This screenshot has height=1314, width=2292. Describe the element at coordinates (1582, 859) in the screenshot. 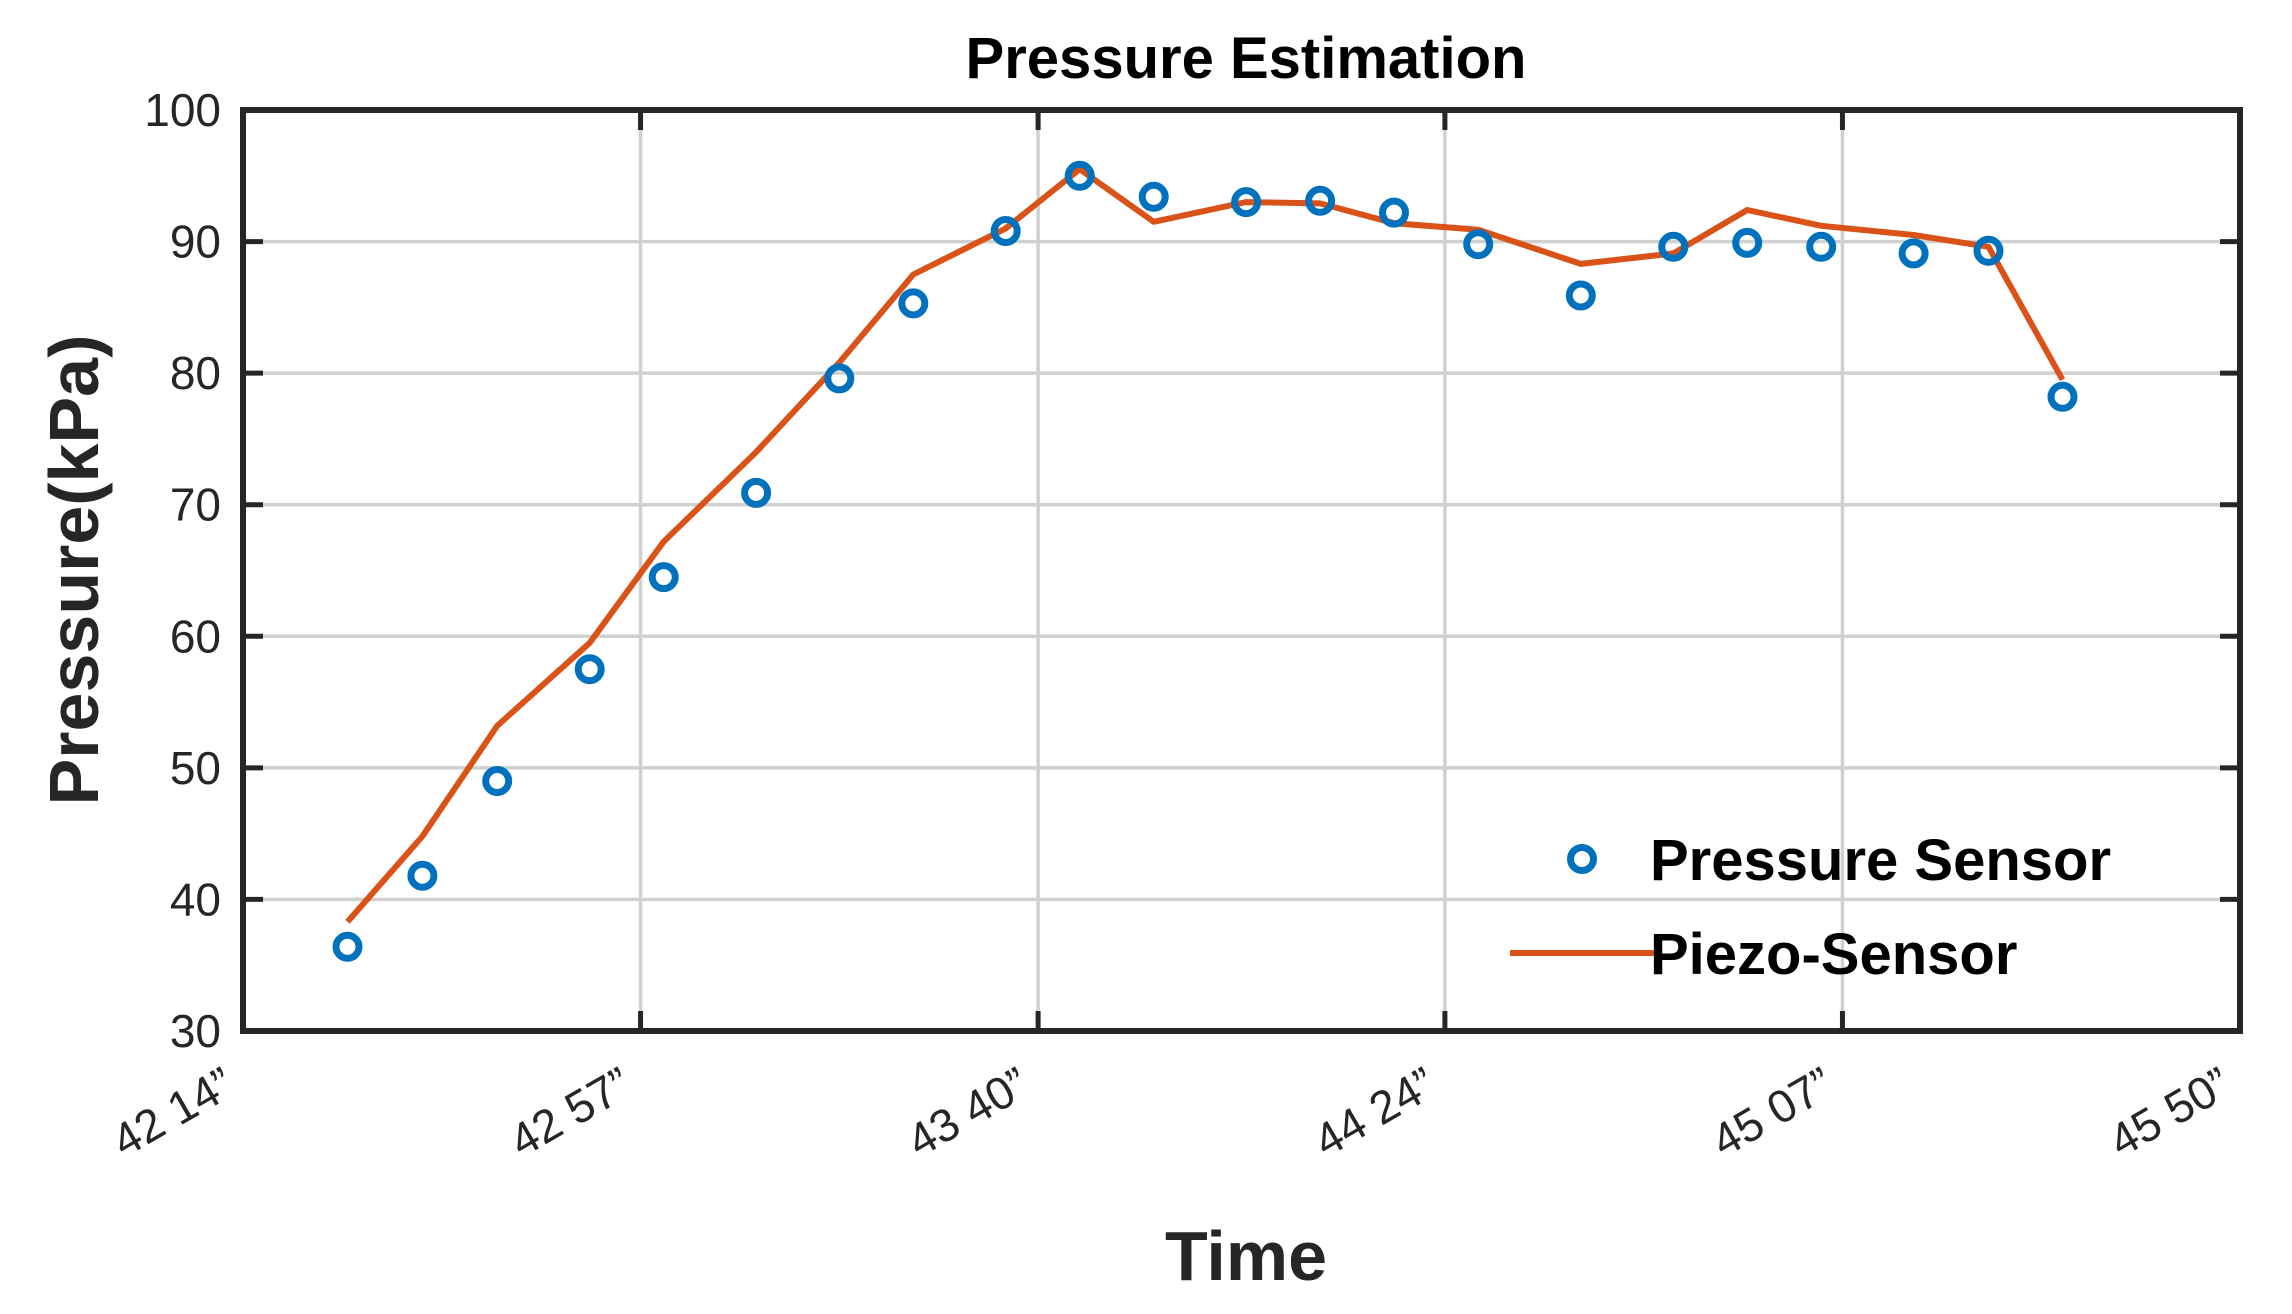

I see `legend-marker-pressure-sensor` at that location.